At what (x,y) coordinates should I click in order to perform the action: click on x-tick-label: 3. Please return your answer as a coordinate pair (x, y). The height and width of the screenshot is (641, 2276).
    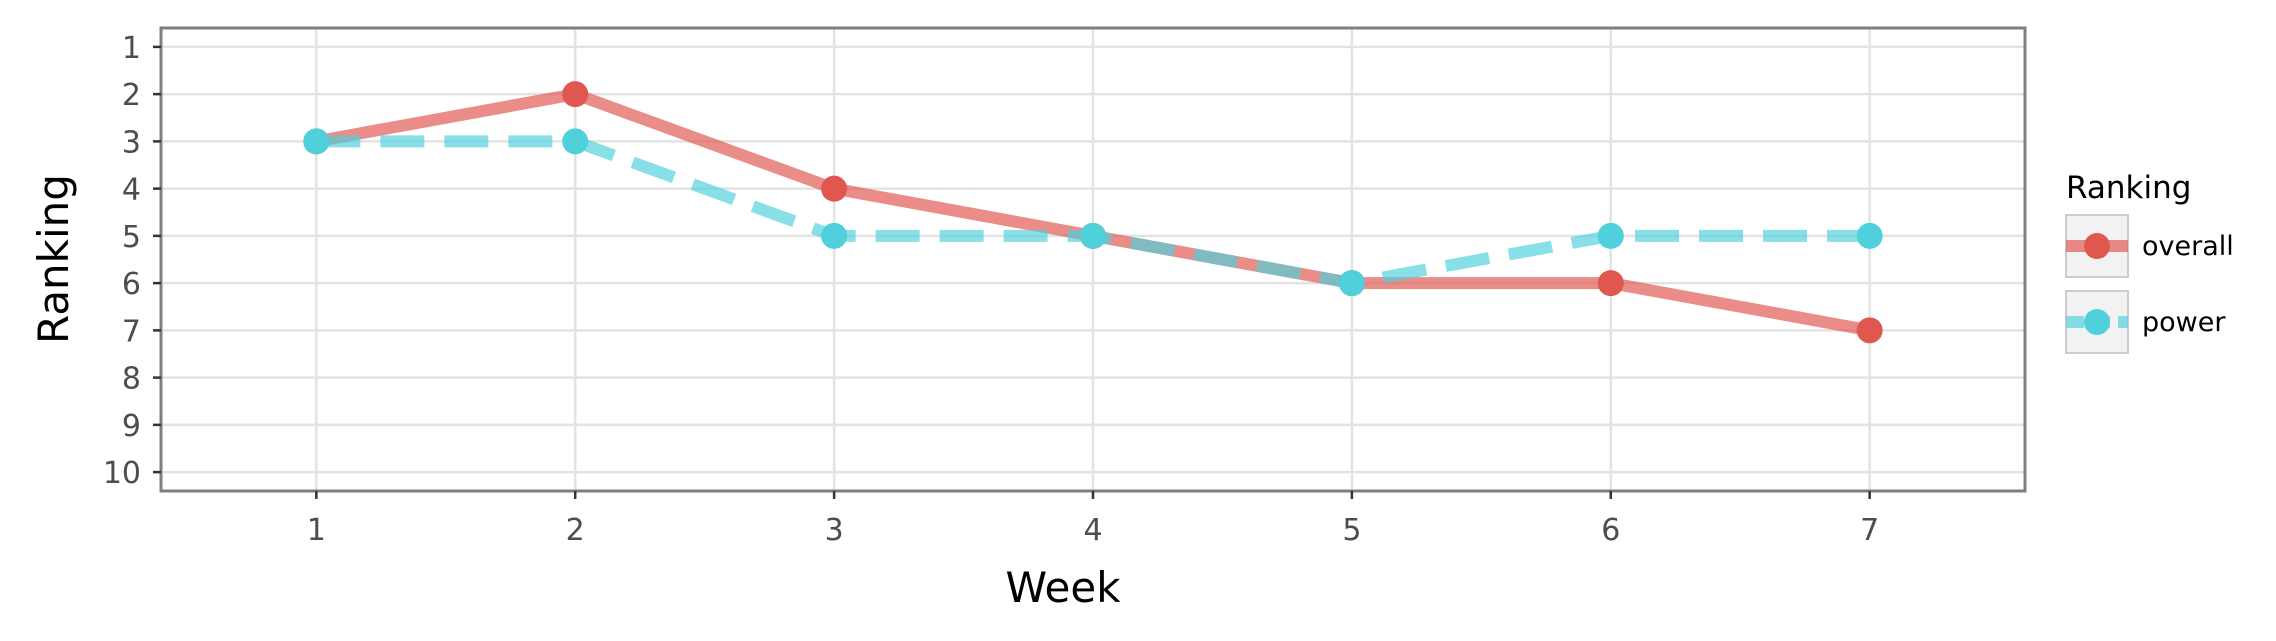
    Looking at the image, I should click on (834, 530).